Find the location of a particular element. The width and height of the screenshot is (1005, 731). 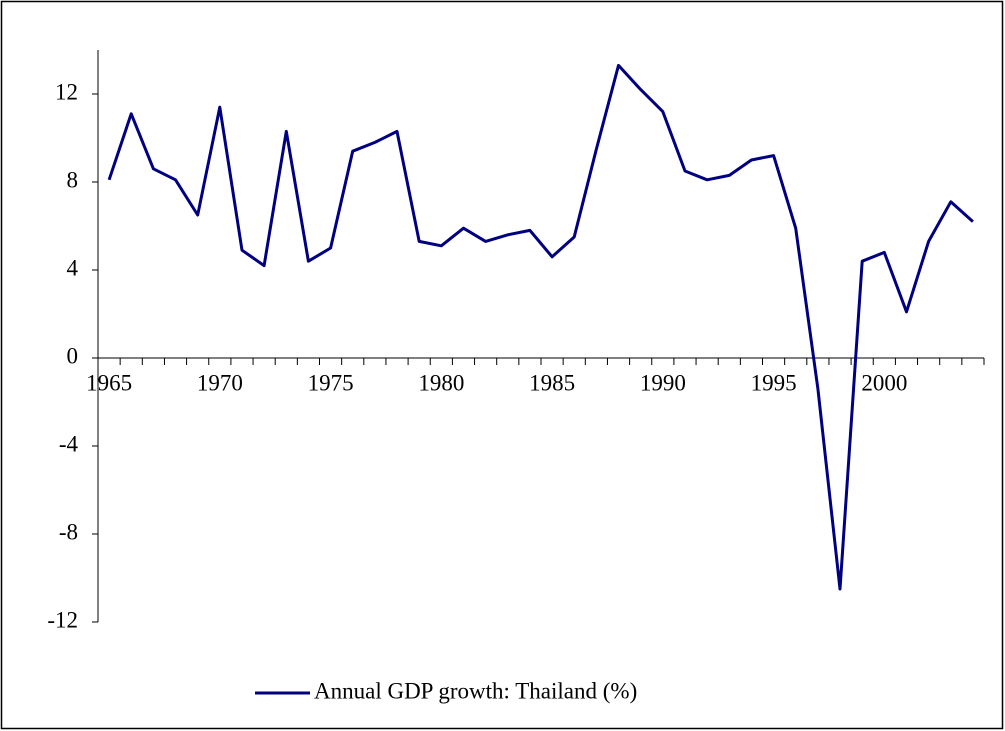

x-tick-label: 2000 is located at coordinates (884, 382).